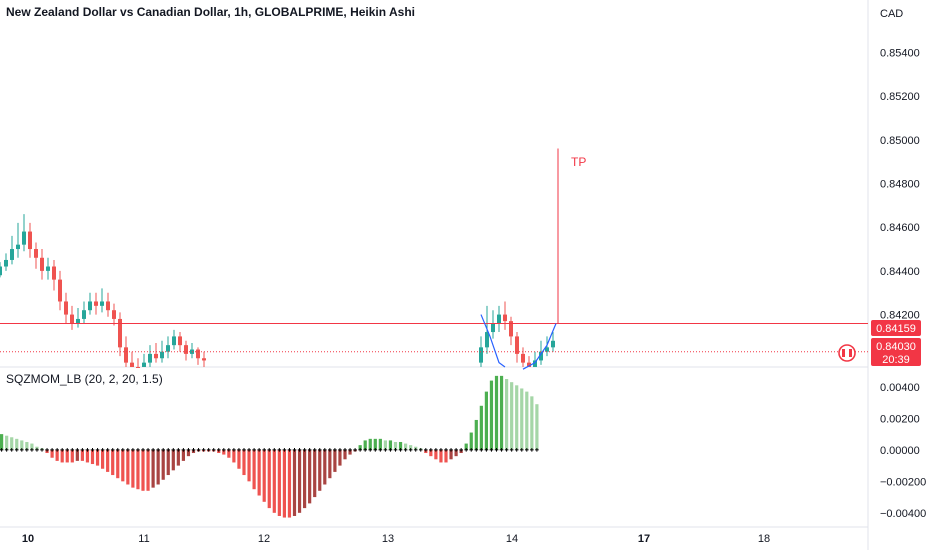 Image resolution: width=932 pixels, height=550 pixels. Describe the element at coordinates (578, 162) in the screenshot. I see `tp-label: TP` at that location.